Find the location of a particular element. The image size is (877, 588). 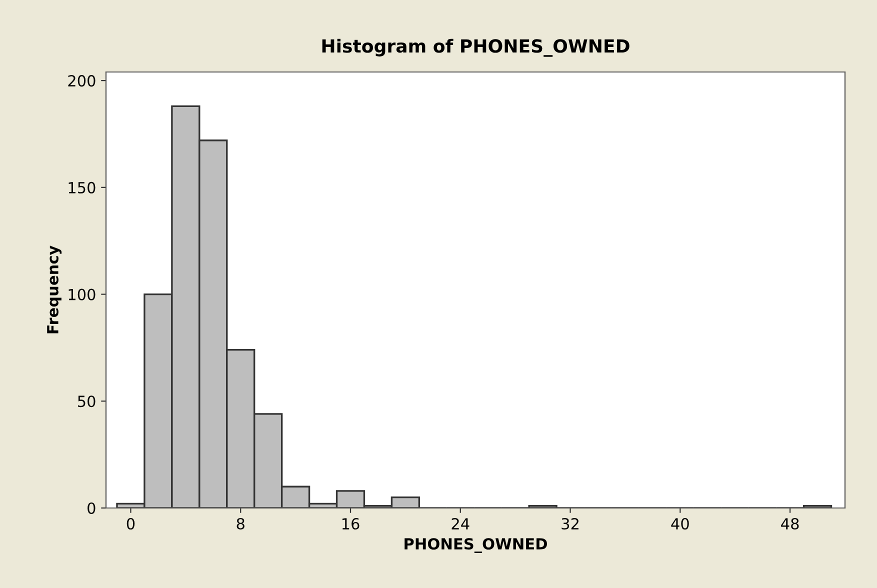

y-tick-label: 150 is located at coordinates (82, 188).